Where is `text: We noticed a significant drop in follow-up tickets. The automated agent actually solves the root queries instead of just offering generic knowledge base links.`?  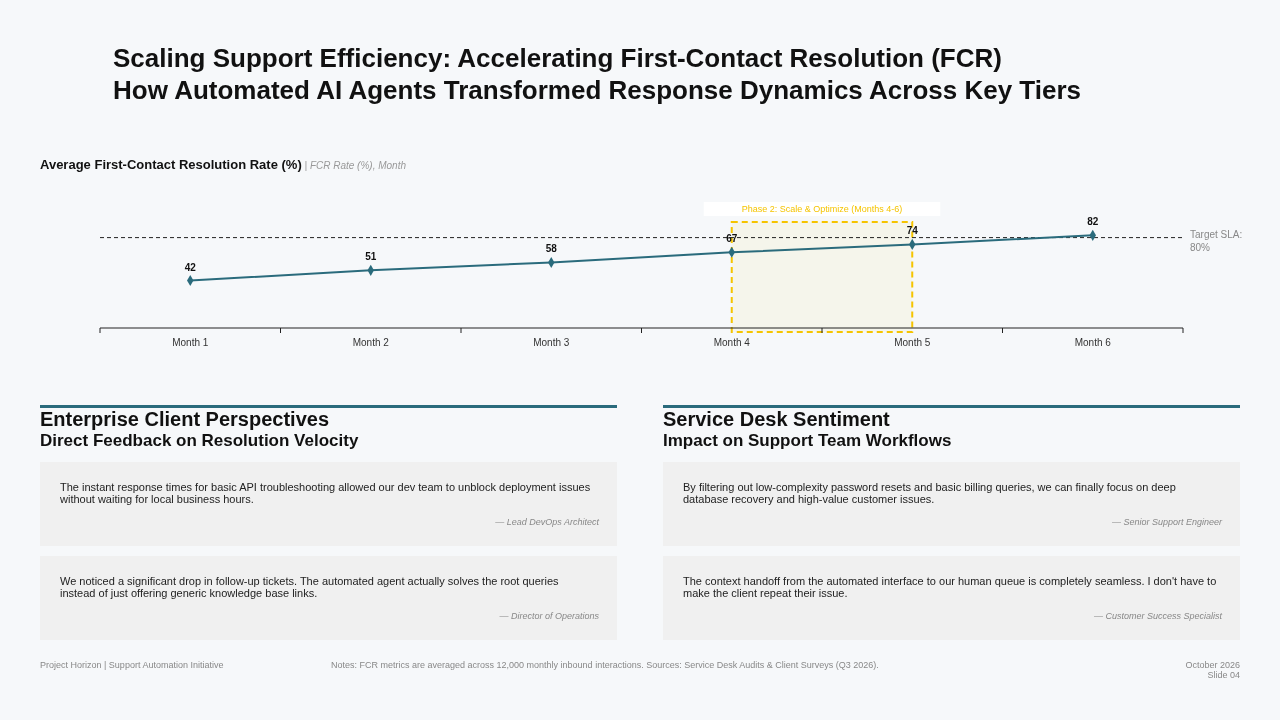 text: We noticed a significant drop in follow-up tickets. The automated agent actually solves the root queries instead of just offering generic knowledge base links. is located at coordinates (310, 587).